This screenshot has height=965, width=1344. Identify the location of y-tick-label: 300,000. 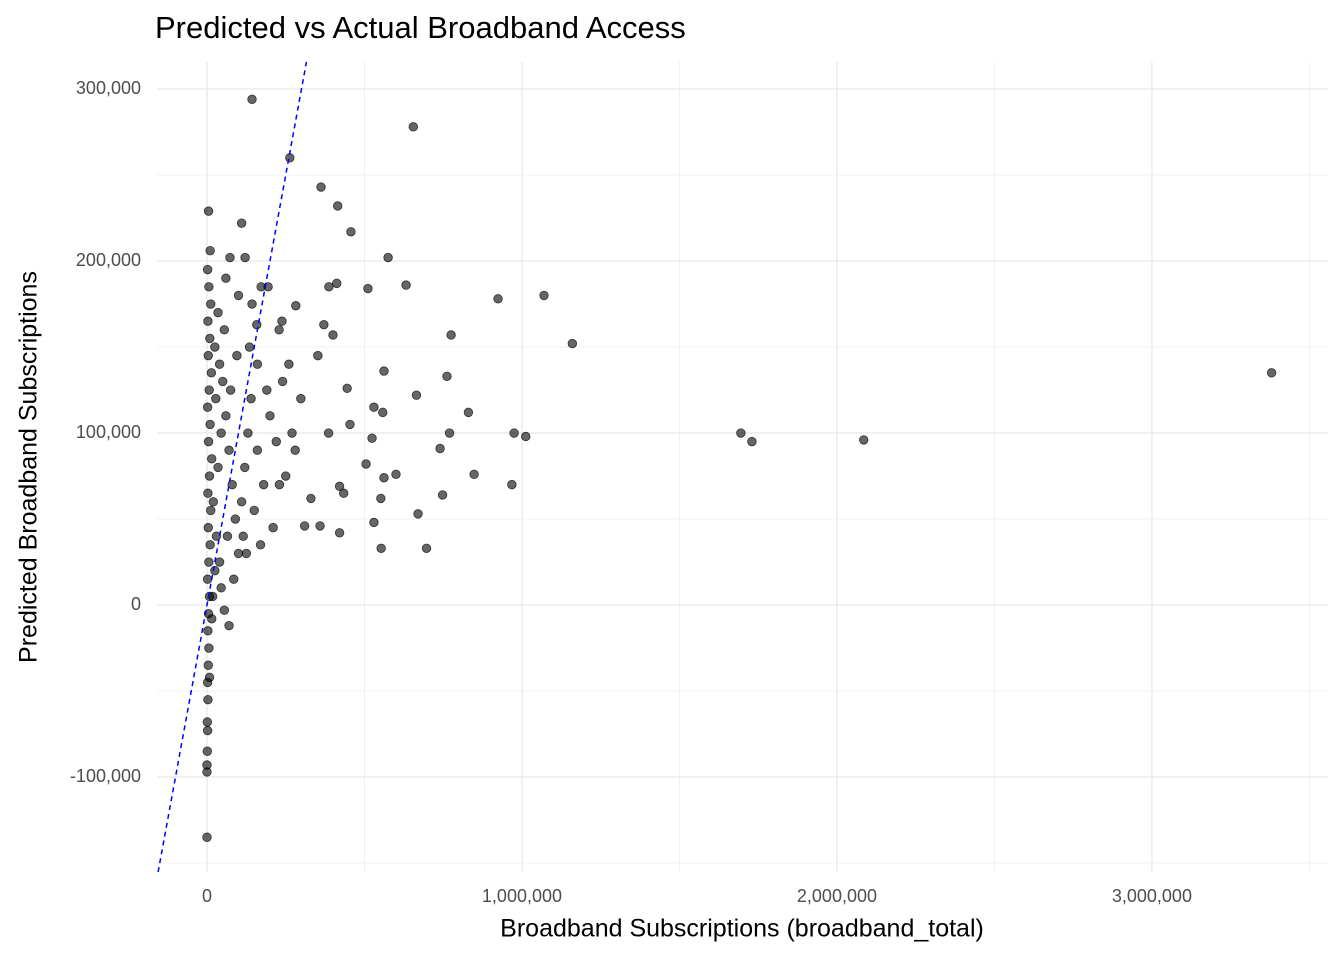
(108, 88).